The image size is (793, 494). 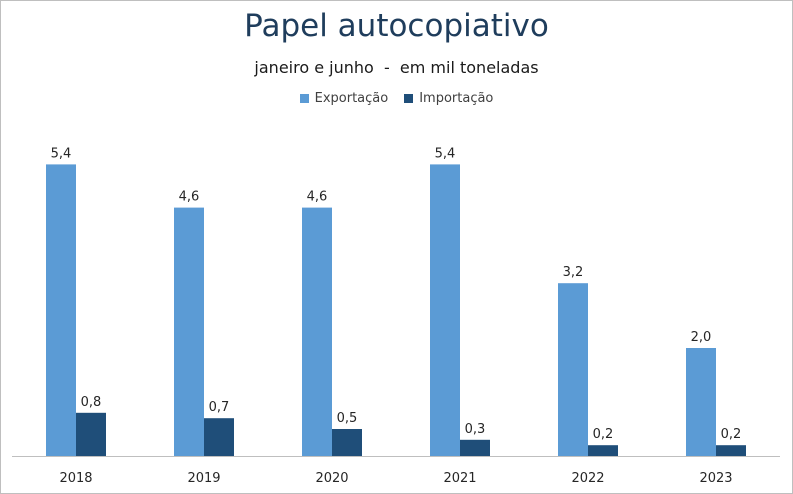 What do you see at coordinates (61, 153) in the screenshot?
I see `data-label-exportacao-2018: 5,4` at bounding box center [61, 153].